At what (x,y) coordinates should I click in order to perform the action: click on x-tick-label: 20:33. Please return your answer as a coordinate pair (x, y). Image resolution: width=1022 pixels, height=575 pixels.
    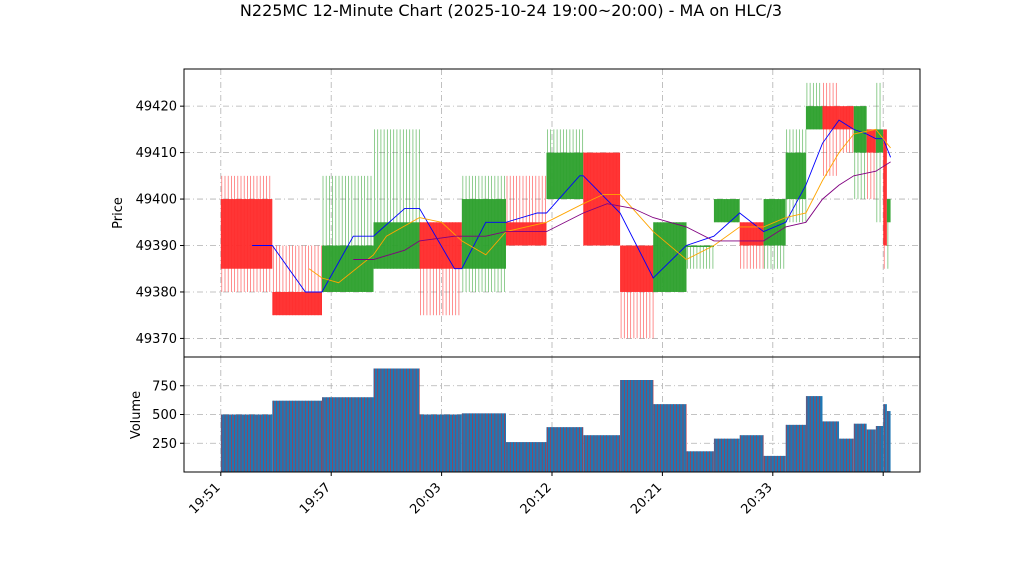
    Looking at the image, I should click on (757, 498).